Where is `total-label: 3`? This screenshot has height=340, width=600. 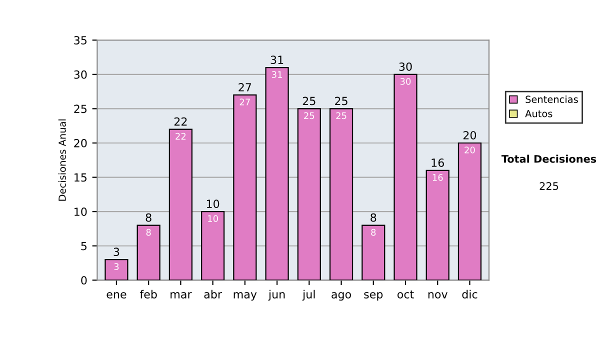 total-label: 3 is located at coordinates (117, 252).